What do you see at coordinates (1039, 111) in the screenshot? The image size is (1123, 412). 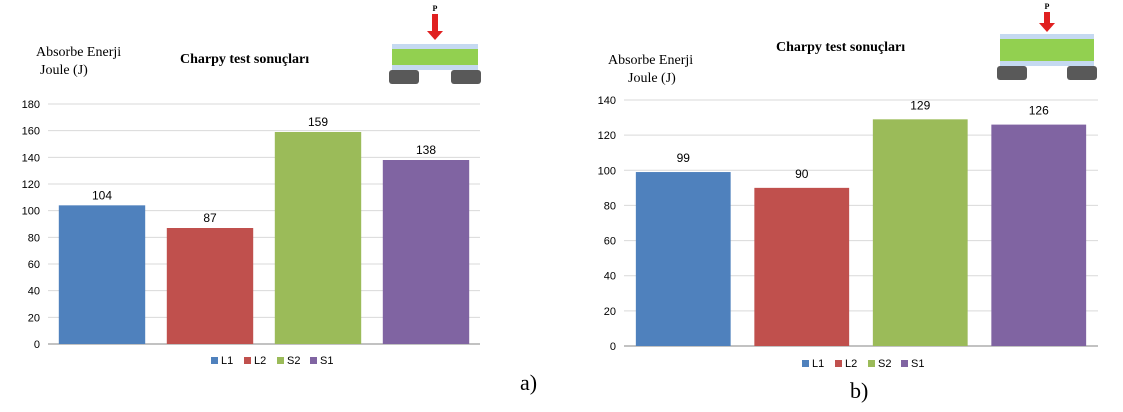 I see `data-label-s1: 126` at bounding box center [1039, 111].